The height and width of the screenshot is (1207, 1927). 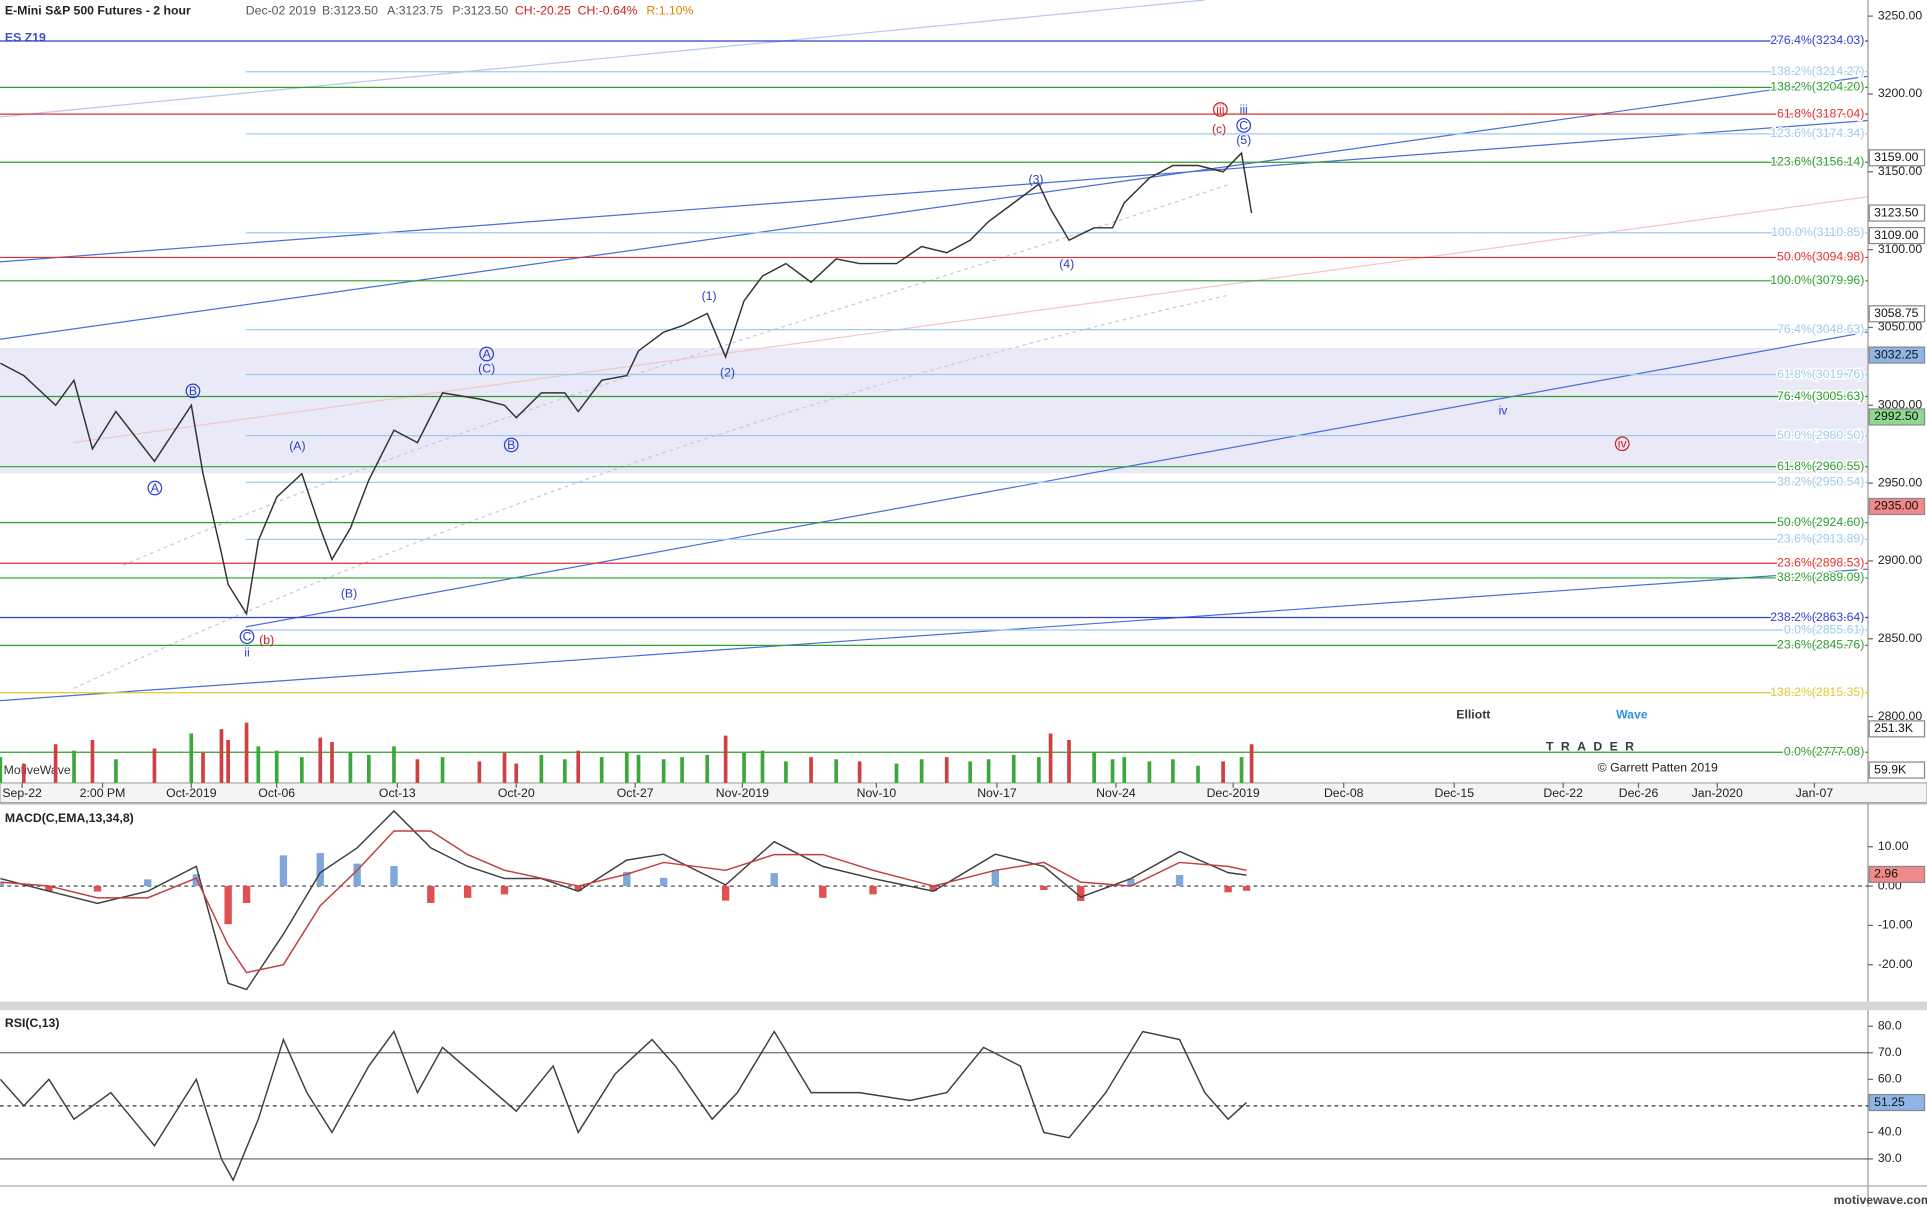 What do you see at coordinates (1900, 482) in the screenshot?
I see `y-tick-label: 2950.00` at bounding box center [1900, 482].